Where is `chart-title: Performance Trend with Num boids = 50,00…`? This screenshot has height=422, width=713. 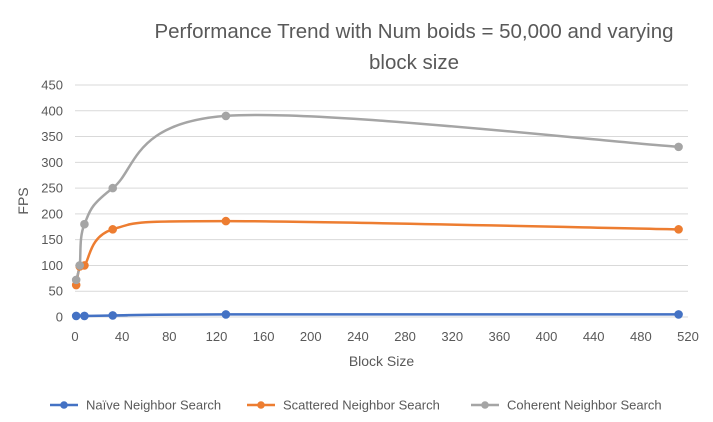
chart-title: Performance Trend with Num boids = 50,00… is located at coordinates (414, 47).